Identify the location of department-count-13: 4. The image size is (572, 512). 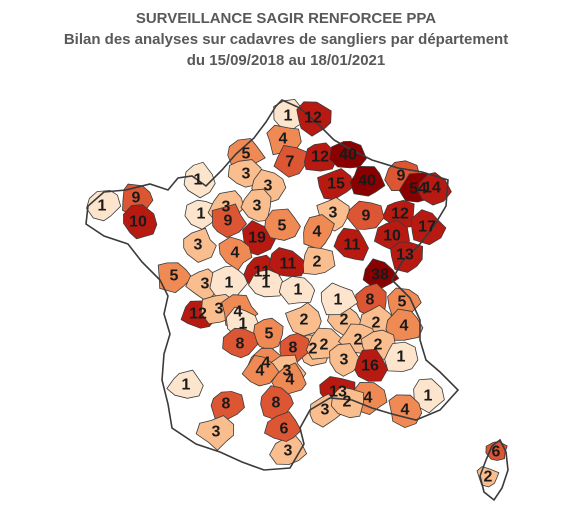
(405, 410).